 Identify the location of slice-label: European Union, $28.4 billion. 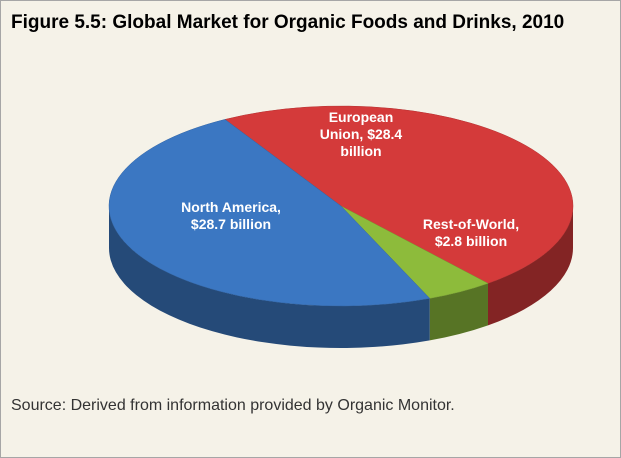
(361, 134).